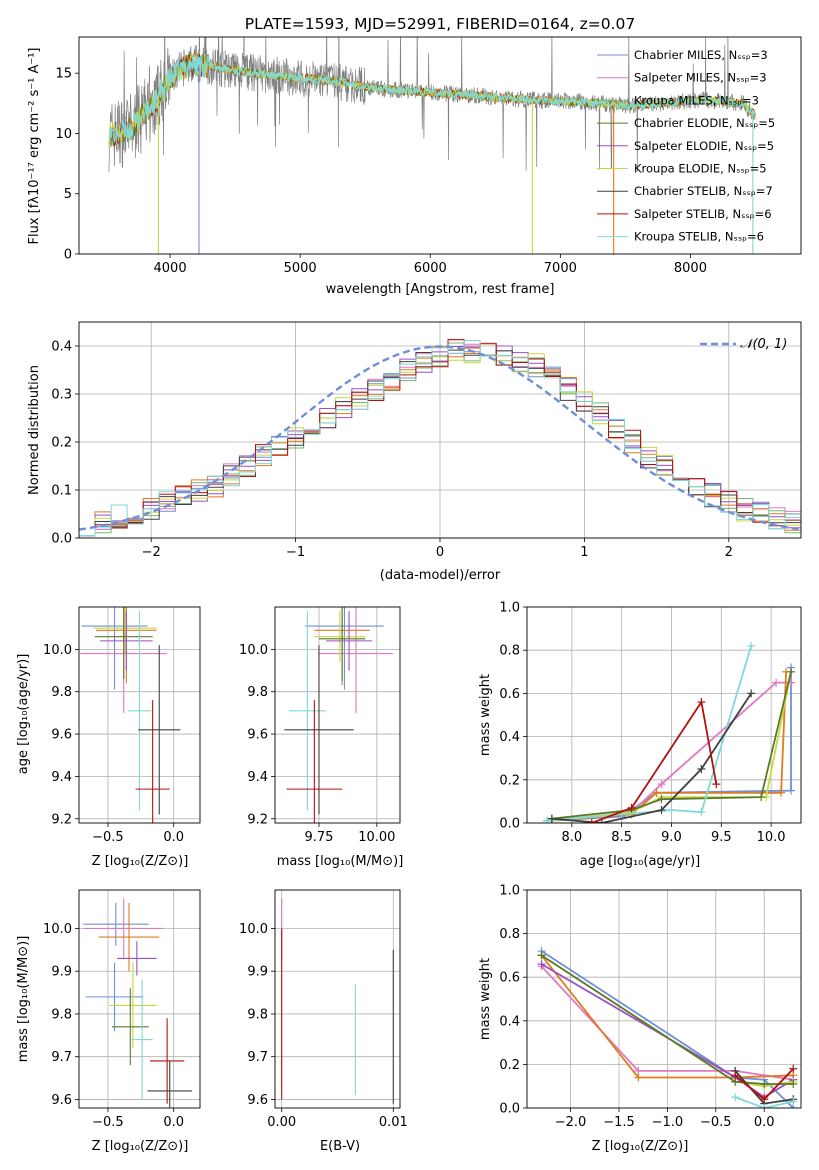 Image resolution: width=819 pixels, height=1170 pixels. I want to click on legend-label-salpeter_stelib: Salpeter STELIB, Nₛₛₚ=6, so click(703, 214).